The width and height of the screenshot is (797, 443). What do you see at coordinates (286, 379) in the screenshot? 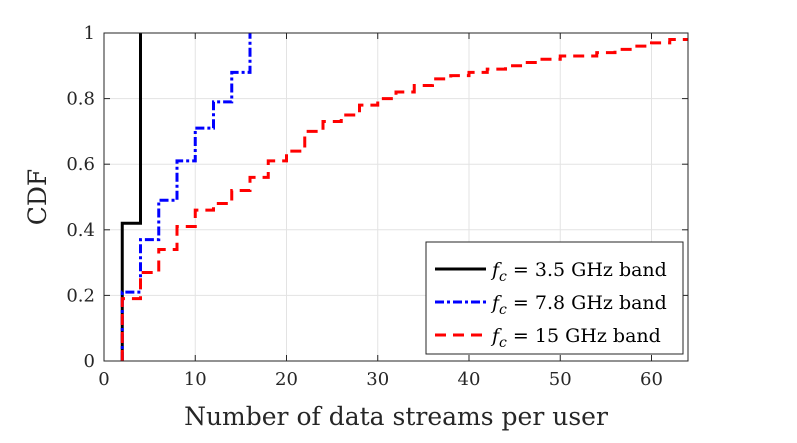
I see `x-tick-label: 20` at bounding box center [286, 379].